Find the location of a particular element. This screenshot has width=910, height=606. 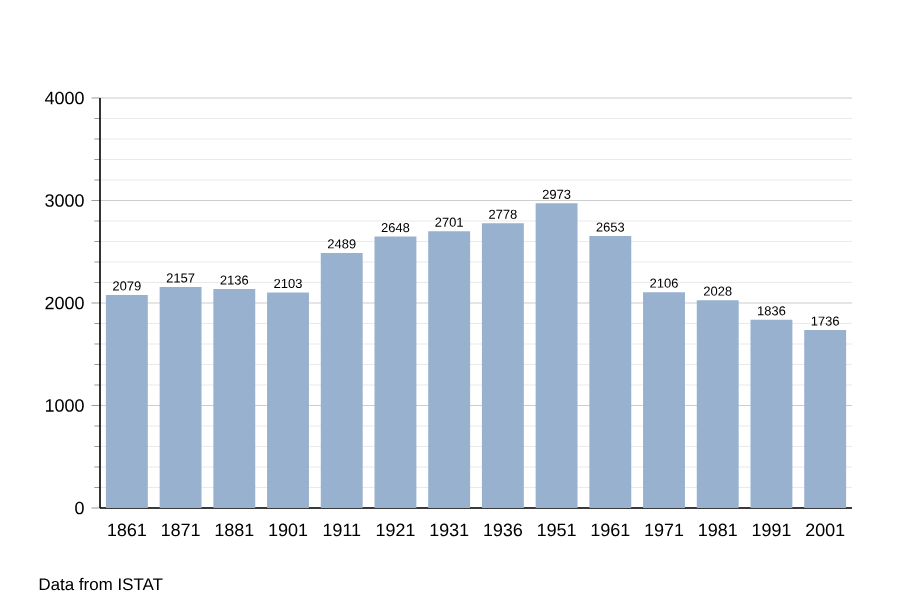

x-tick-label: 1951 is located at coordinates (557, 530).